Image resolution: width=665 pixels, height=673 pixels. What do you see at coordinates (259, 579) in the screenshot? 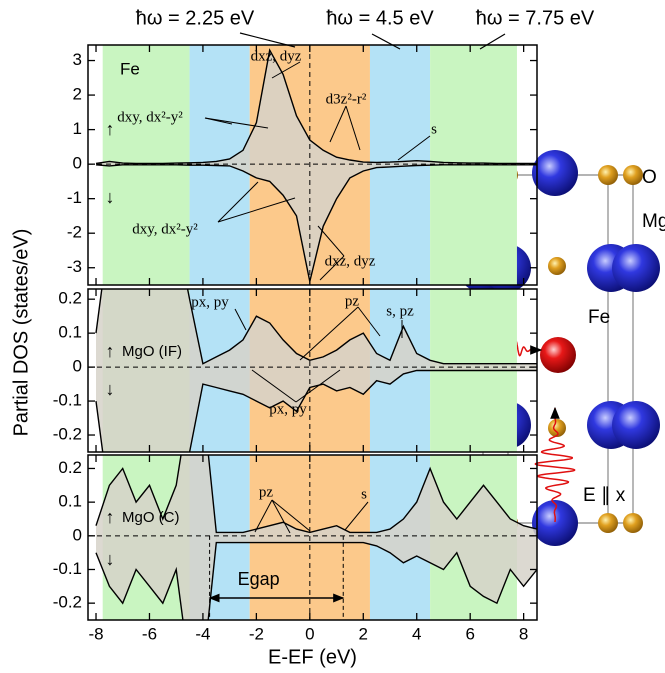
I see `gap-label: Egap` at bounding box center [259, 579].